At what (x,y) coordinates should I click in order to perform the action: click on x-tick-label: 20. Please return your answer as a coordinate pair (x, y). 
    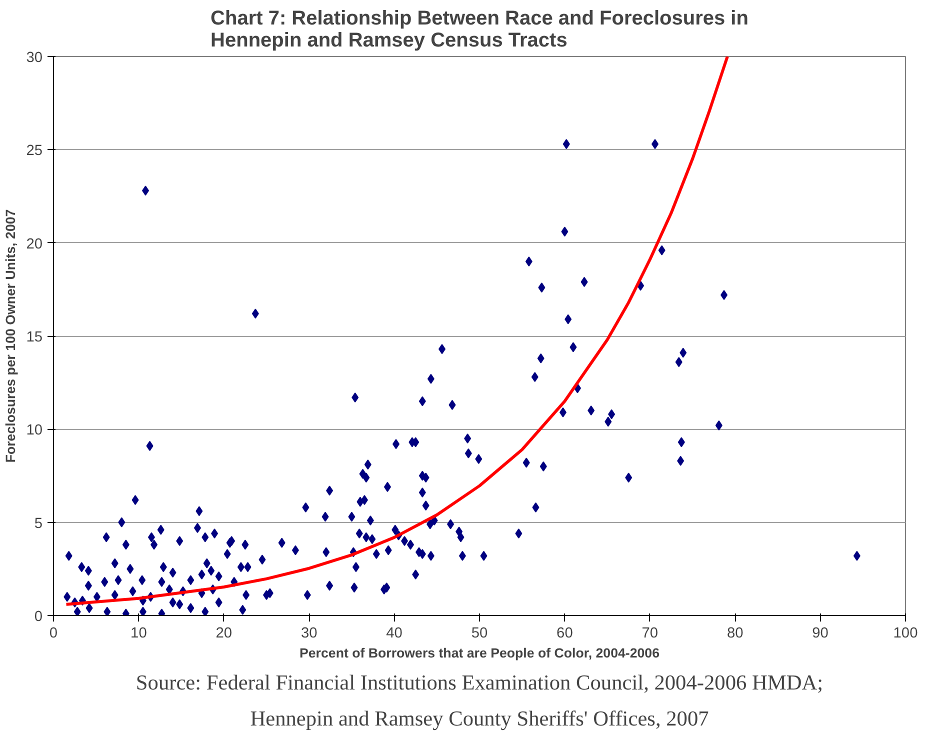
    Looking at the image, I should click on (224, 634).